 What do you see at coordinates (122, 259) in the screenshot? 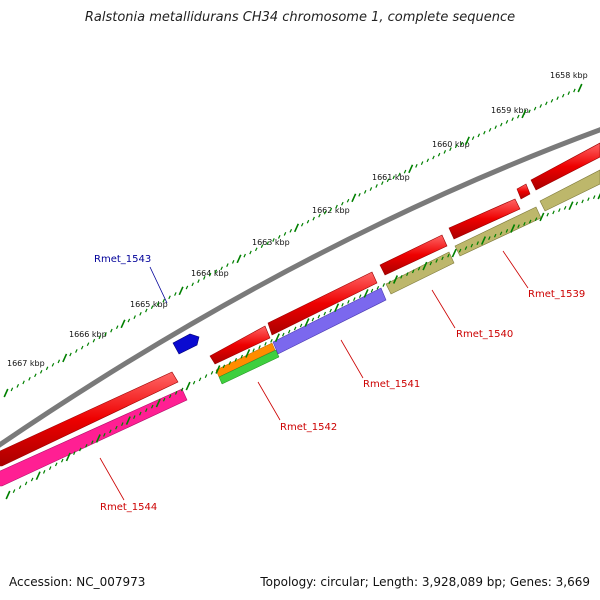
I see `gene-label-rmet-1543: Rmet_1543` at bounding box center [122, 259].